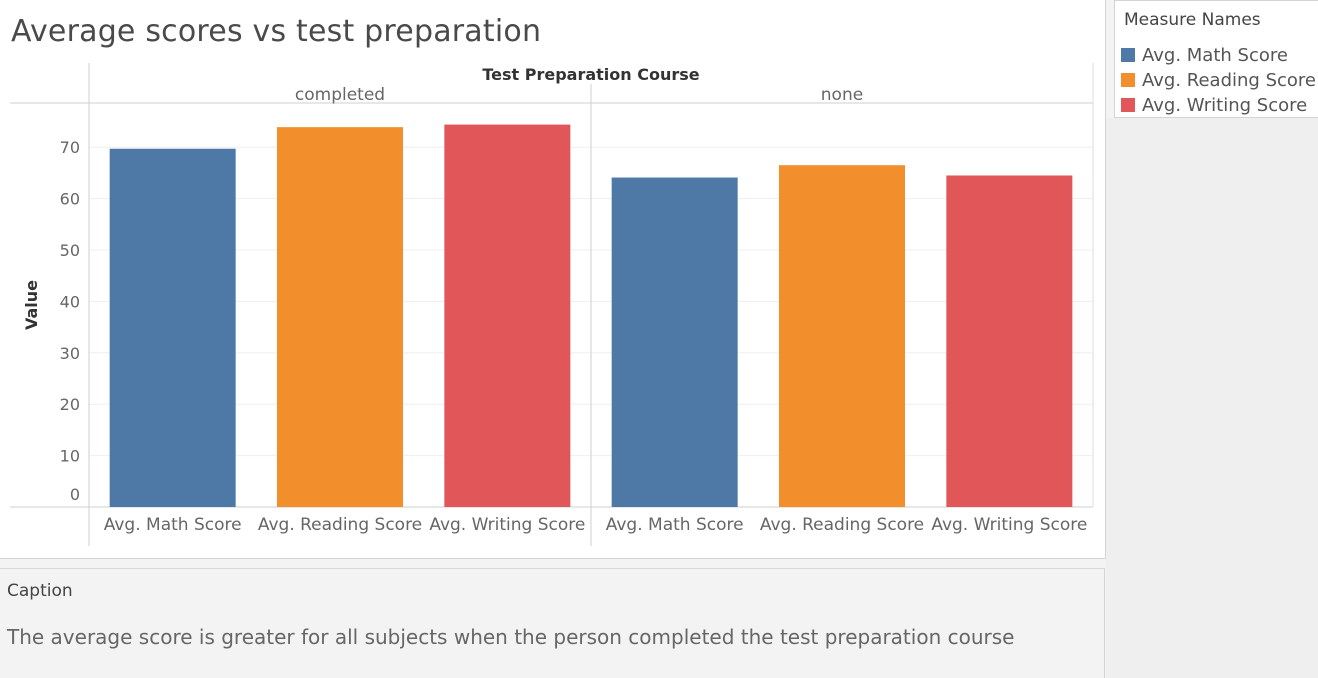 This screenshot has height=678, width=1318. I want to click on y-tick-label: 10, so click(70, 456).